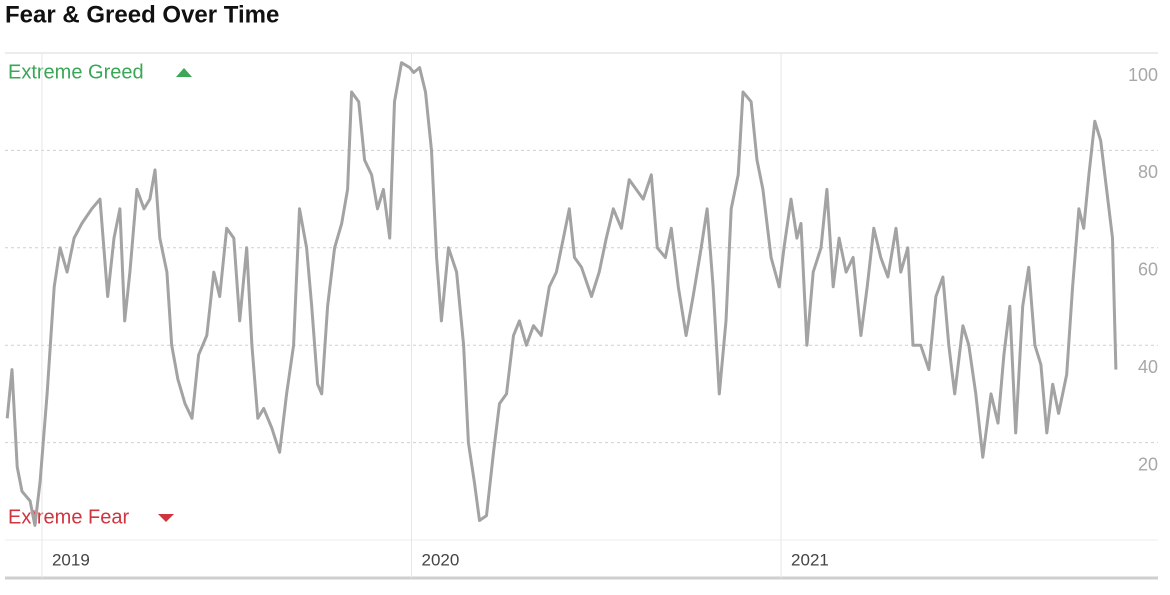 The image size is (1170, 595). I want to click on x-tick-label: 2020, so click(441, 559).